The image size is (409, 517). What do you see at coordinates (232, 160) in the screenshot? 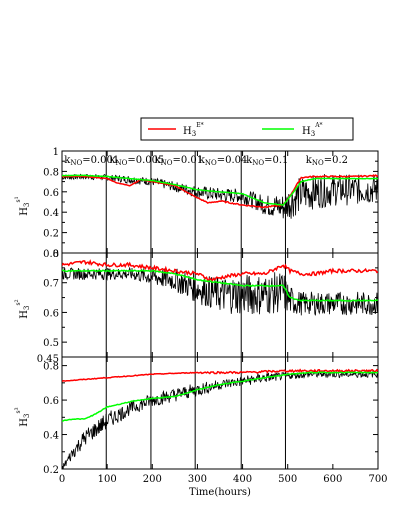
I see `phase-label-value: =0.04` at bounding box center [232, 160].